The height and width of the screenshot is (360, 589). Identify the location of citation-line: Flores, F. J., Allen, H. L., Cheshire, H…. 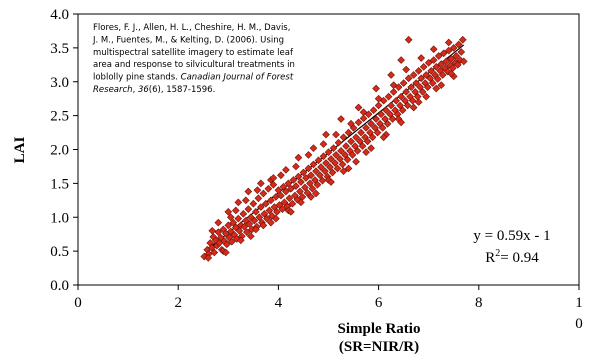
(191, 28).